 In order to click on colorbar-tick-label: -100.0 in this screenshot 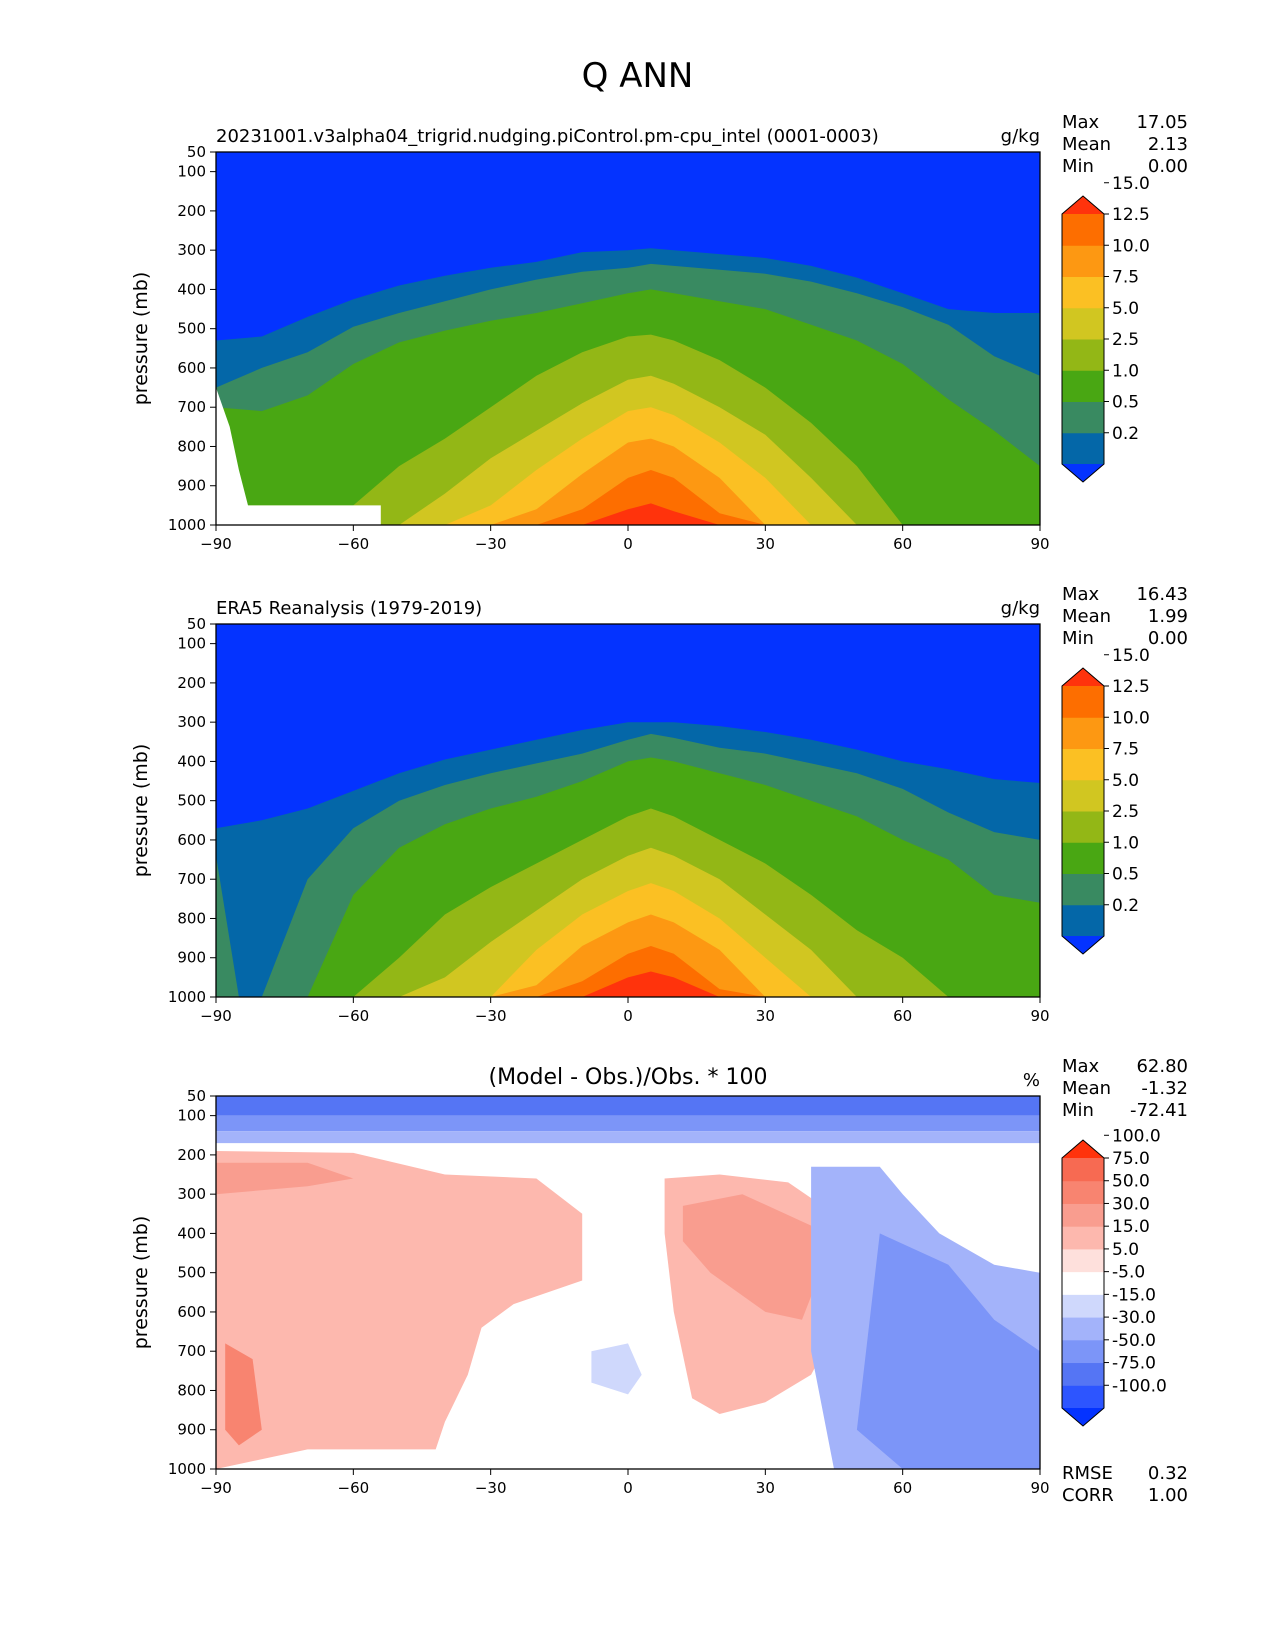, I will do `click(1139, 1386)`.